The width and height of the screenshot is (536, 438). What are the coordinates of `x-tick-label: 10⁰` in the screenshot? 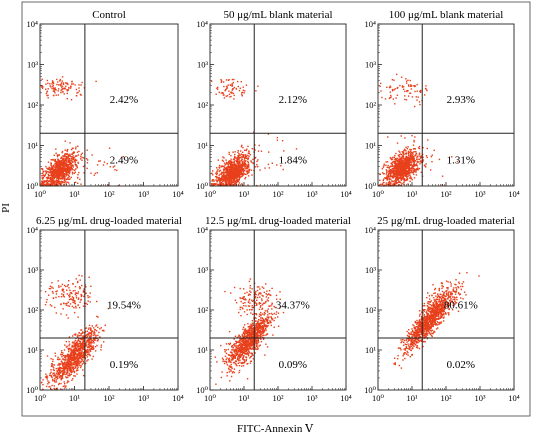 It's located at (40, 398).